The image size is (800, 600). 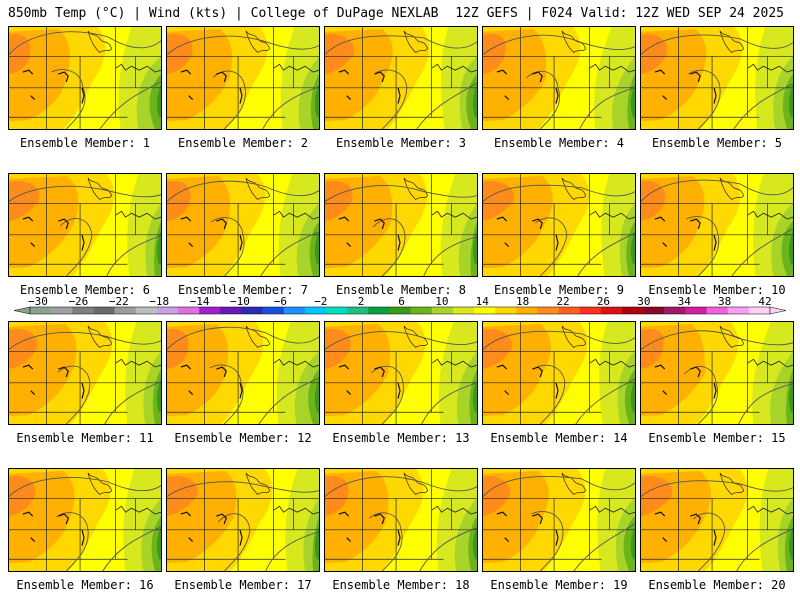 What do you see at coordinates (717, 290) in the screenshot?
I see `ensemble-member-label: Ensemble Member: 10` at bounding box center [717, 290].